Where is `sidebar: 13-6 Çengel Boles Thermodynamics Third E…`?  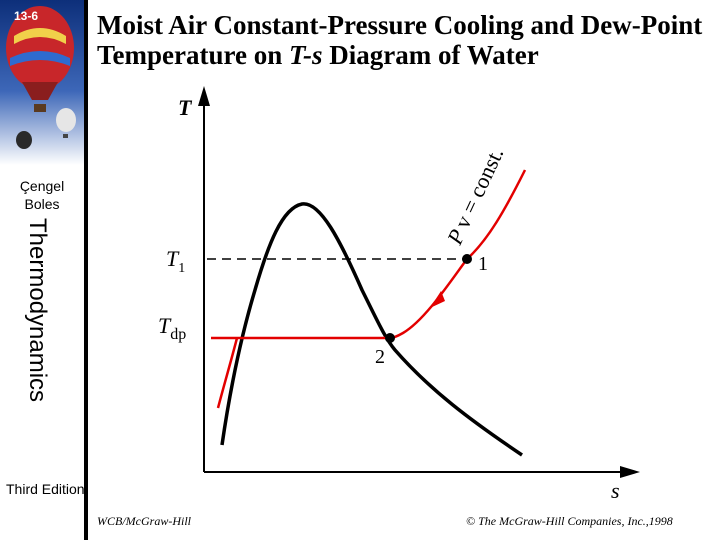
sidebar: 13-6 Çengel Boles Thermodynamics Third E… is located at coordinates (42, 270).